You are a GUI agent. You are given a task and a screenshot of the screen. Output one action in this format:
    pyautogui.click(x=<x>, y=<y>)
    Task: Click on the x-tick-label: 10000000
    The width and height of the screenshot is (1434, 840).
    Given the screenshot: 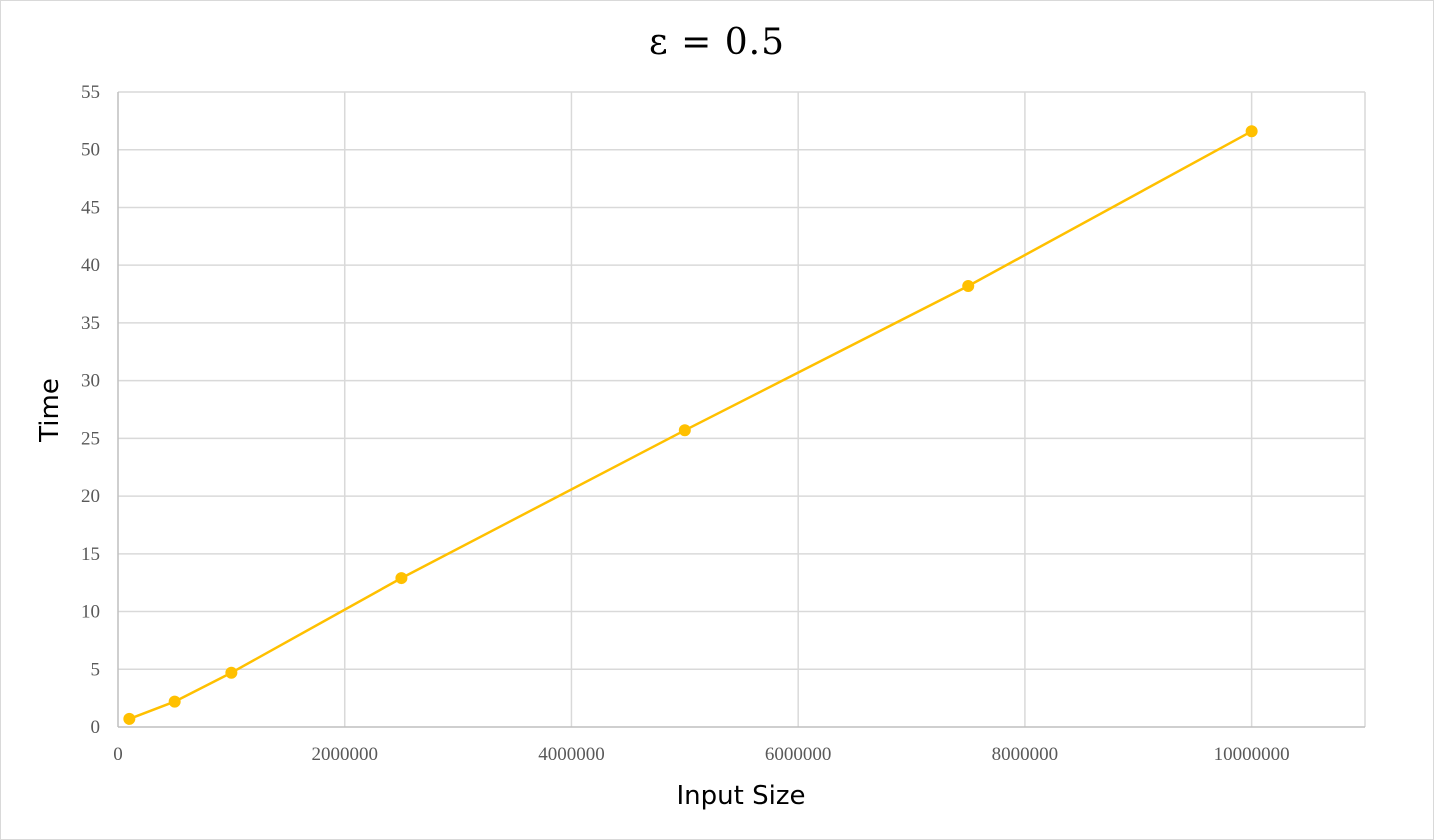 What is the action you would take?
    pyautogui.click(x=1252, y=754)
    